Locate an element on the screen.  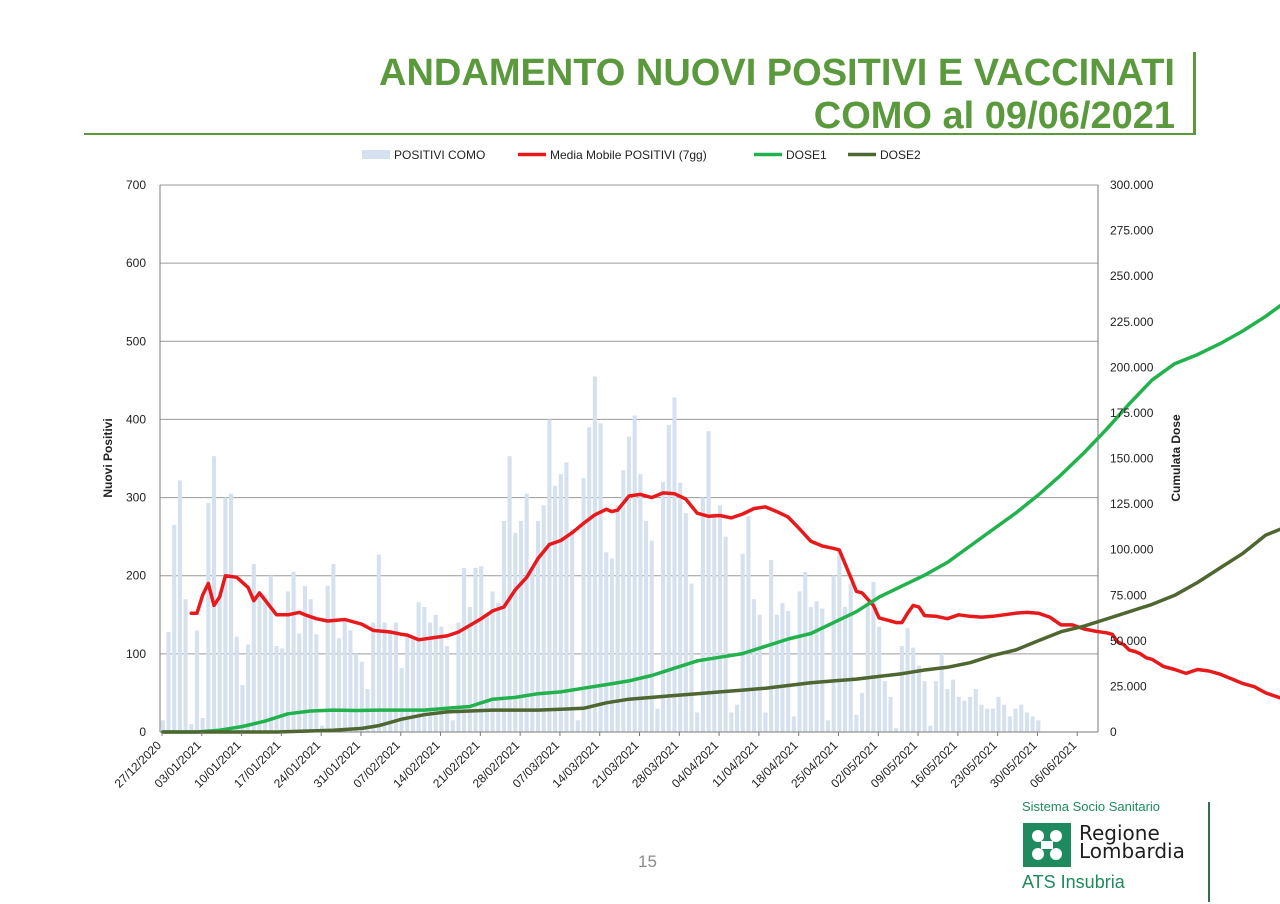
y-axis-title-left: Nuovi Positivi is located at coordinates (108, 457).